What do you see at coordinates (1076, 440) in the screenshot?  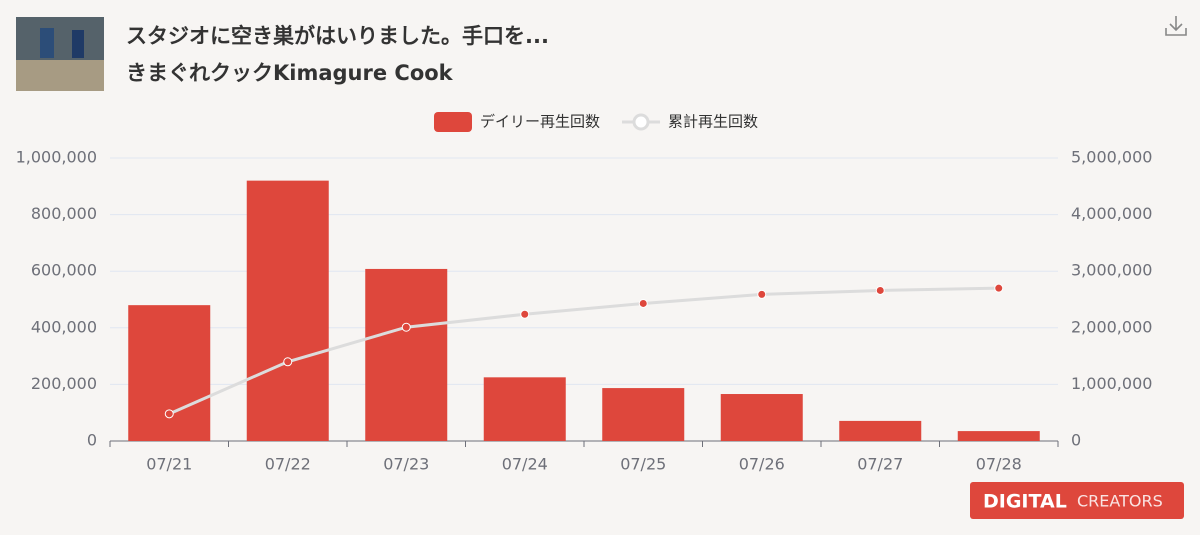 I see `y2-tick-label: 0` at bounding box center [1076, 440].